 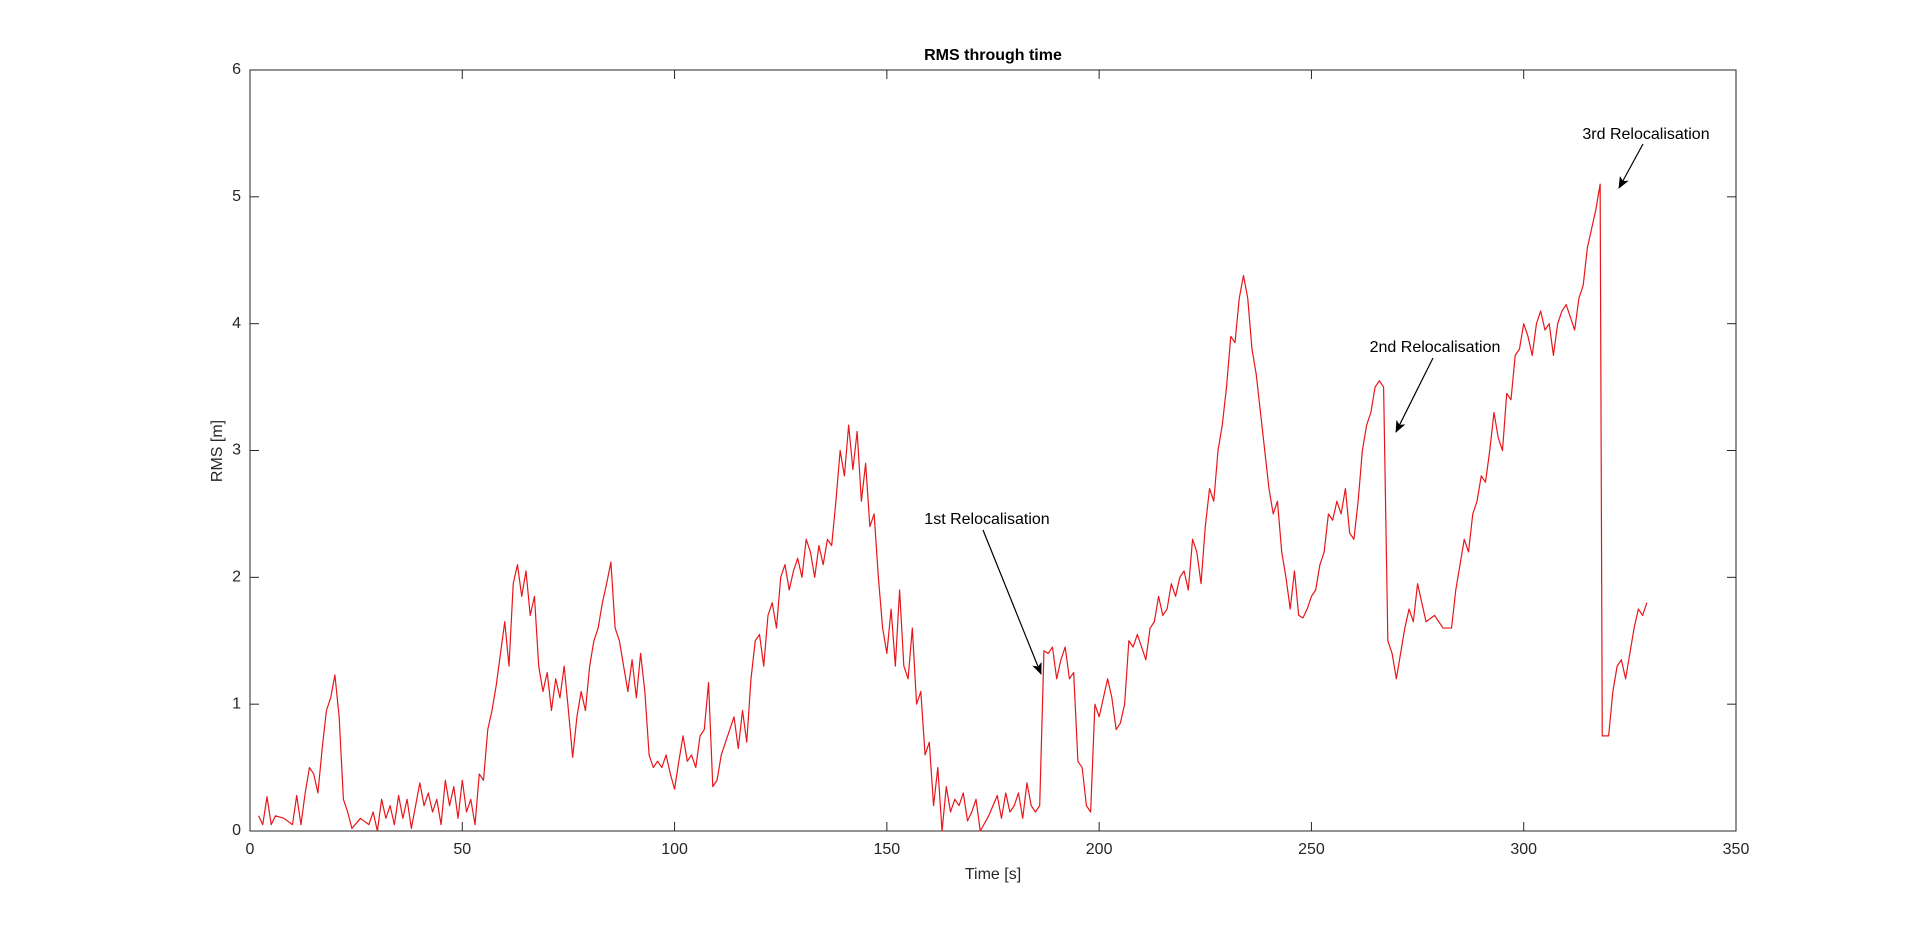 I want to click on y-tick-label: 2, so click(x=236, y=577).